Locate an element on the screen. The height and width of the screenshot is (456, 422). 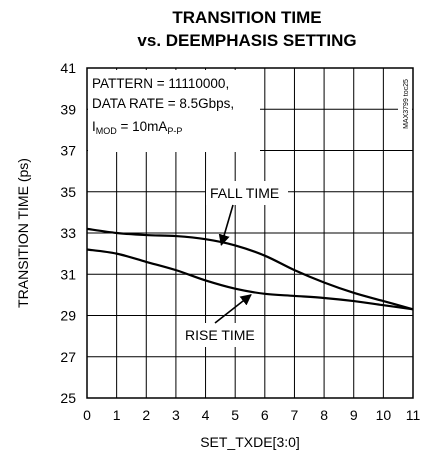
series-group is located at coordinates (250, 269).